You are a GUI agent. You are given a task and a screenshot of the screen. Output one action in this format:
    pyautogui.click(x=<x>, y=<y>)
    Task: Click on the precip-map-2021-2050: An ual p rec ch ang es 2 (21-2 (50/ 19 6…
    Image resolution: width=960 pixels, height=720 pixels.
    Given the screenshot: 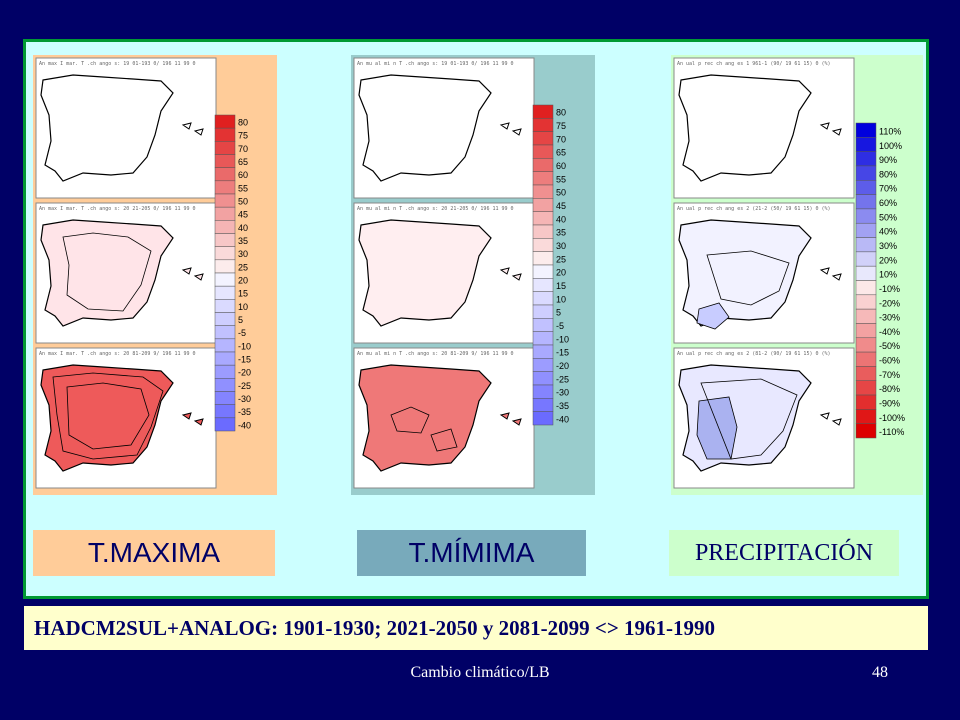 What is the action you would take?
    pyautogui.click(x=764, y=273)
    